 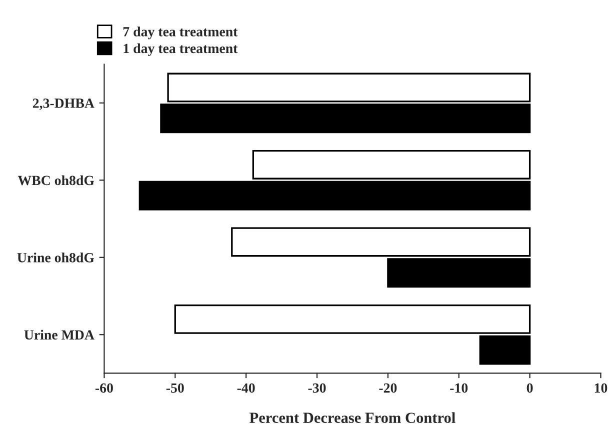 What do you see at coordinates (353, 417) in the screenshot?
I see `x-axis-title: Percent Decrease From Control` at bounding box center [353, 417].